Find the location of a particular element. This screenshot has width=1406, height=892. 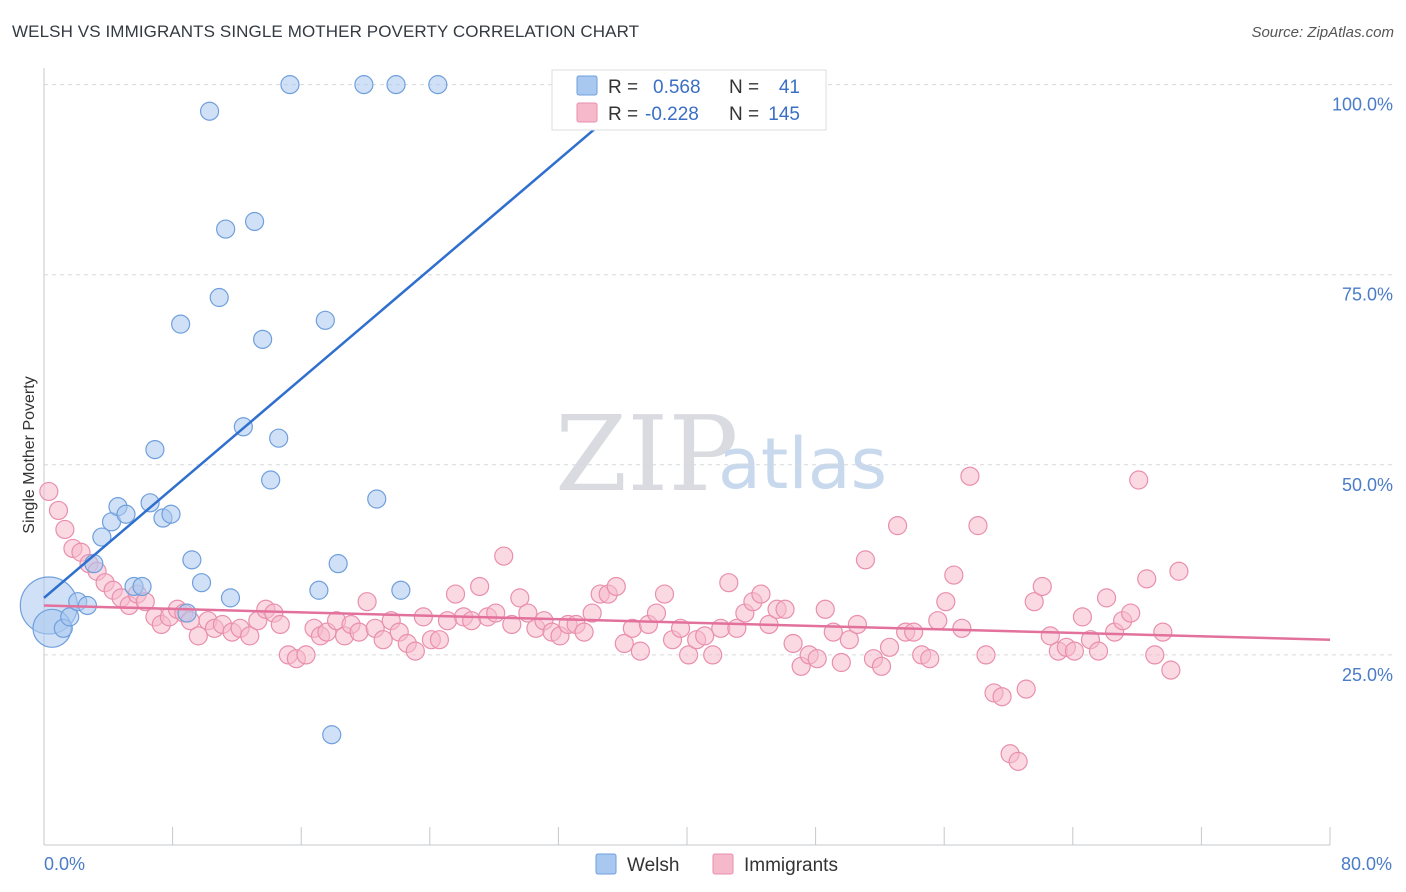

legend-box is located at coordinates (689, 100).